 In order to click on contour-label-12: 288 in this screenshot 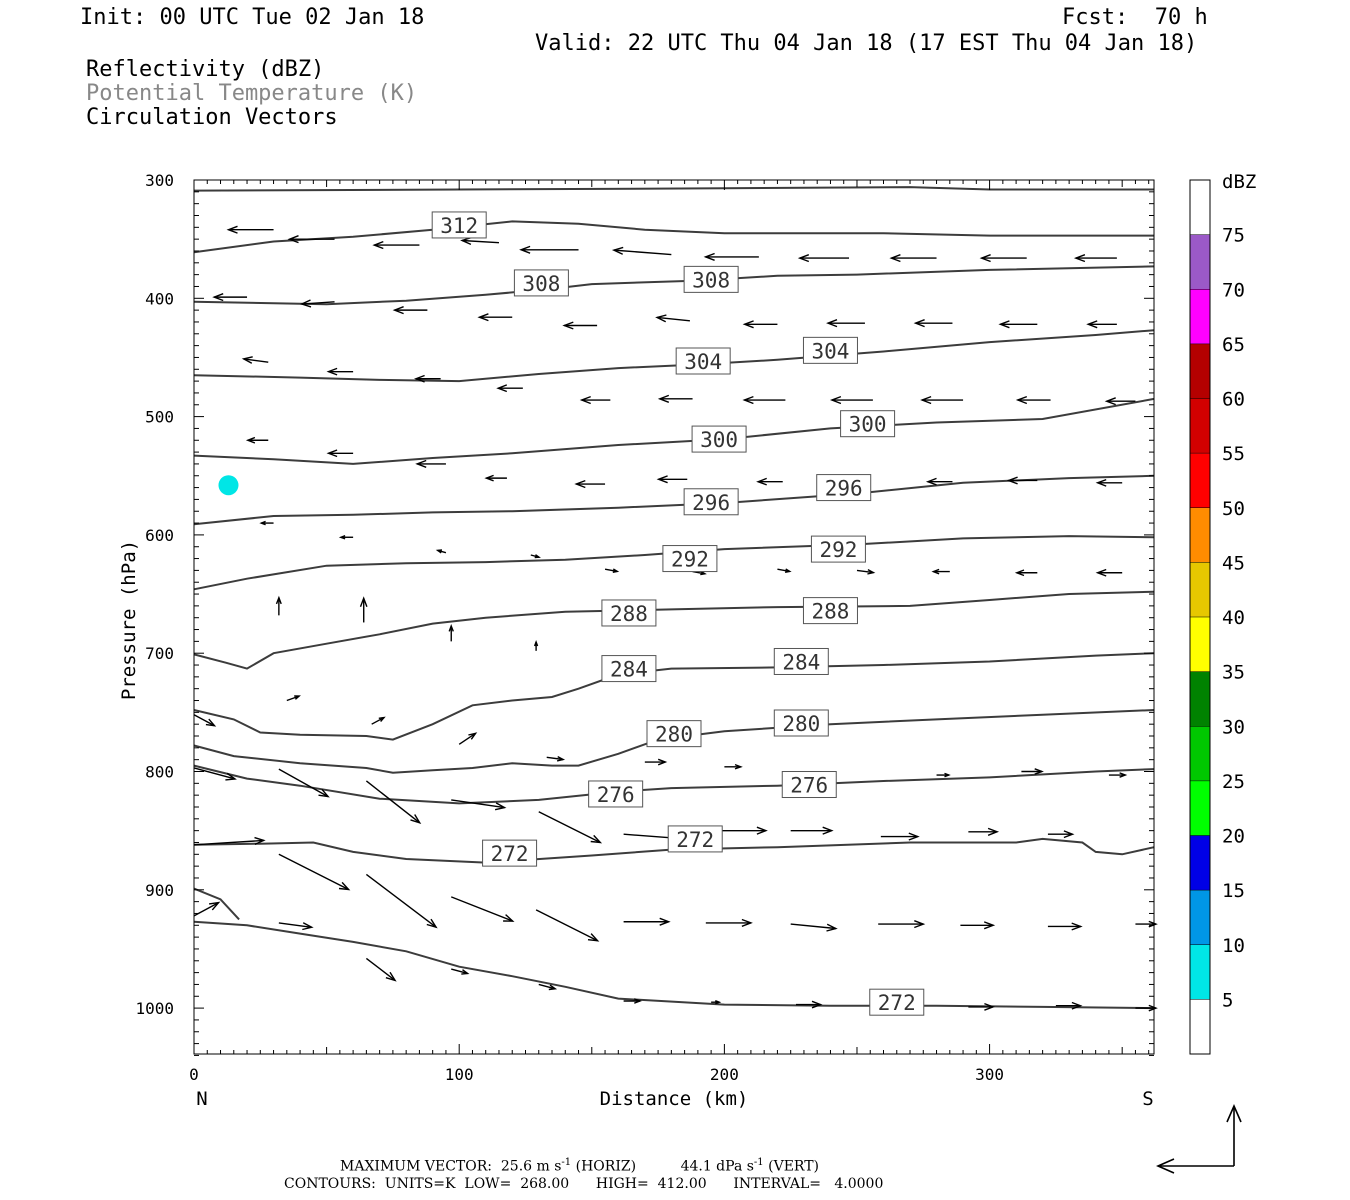, I will do `click(830, 611)`.